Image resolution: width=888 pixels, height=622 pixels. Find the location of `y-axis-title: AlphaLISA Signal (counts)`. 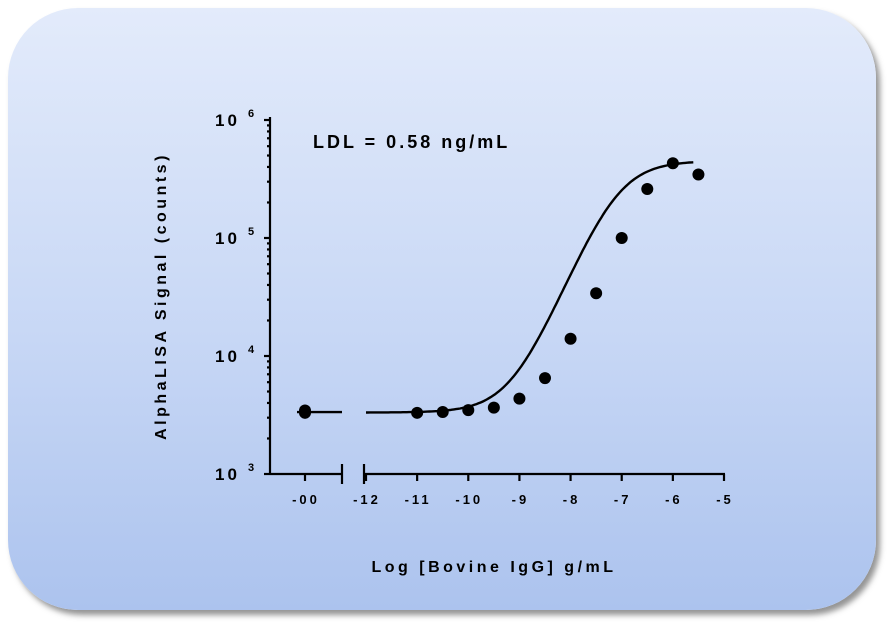

y-axis-title: AlphaLISA Signal (counts) is located at coordinates (161, 296).